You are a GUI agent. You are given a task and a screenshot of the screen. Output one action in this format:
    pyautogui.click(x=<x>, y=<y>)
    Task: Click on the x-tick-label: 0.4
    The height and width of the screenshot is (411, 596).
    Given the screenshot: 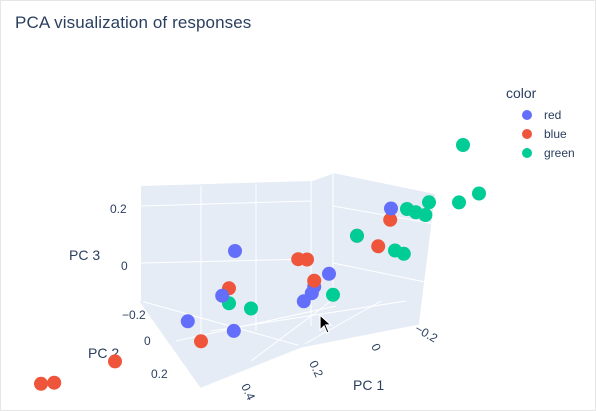 What is the action you would take?
    pyautogui.click(x=248, y=391)
    